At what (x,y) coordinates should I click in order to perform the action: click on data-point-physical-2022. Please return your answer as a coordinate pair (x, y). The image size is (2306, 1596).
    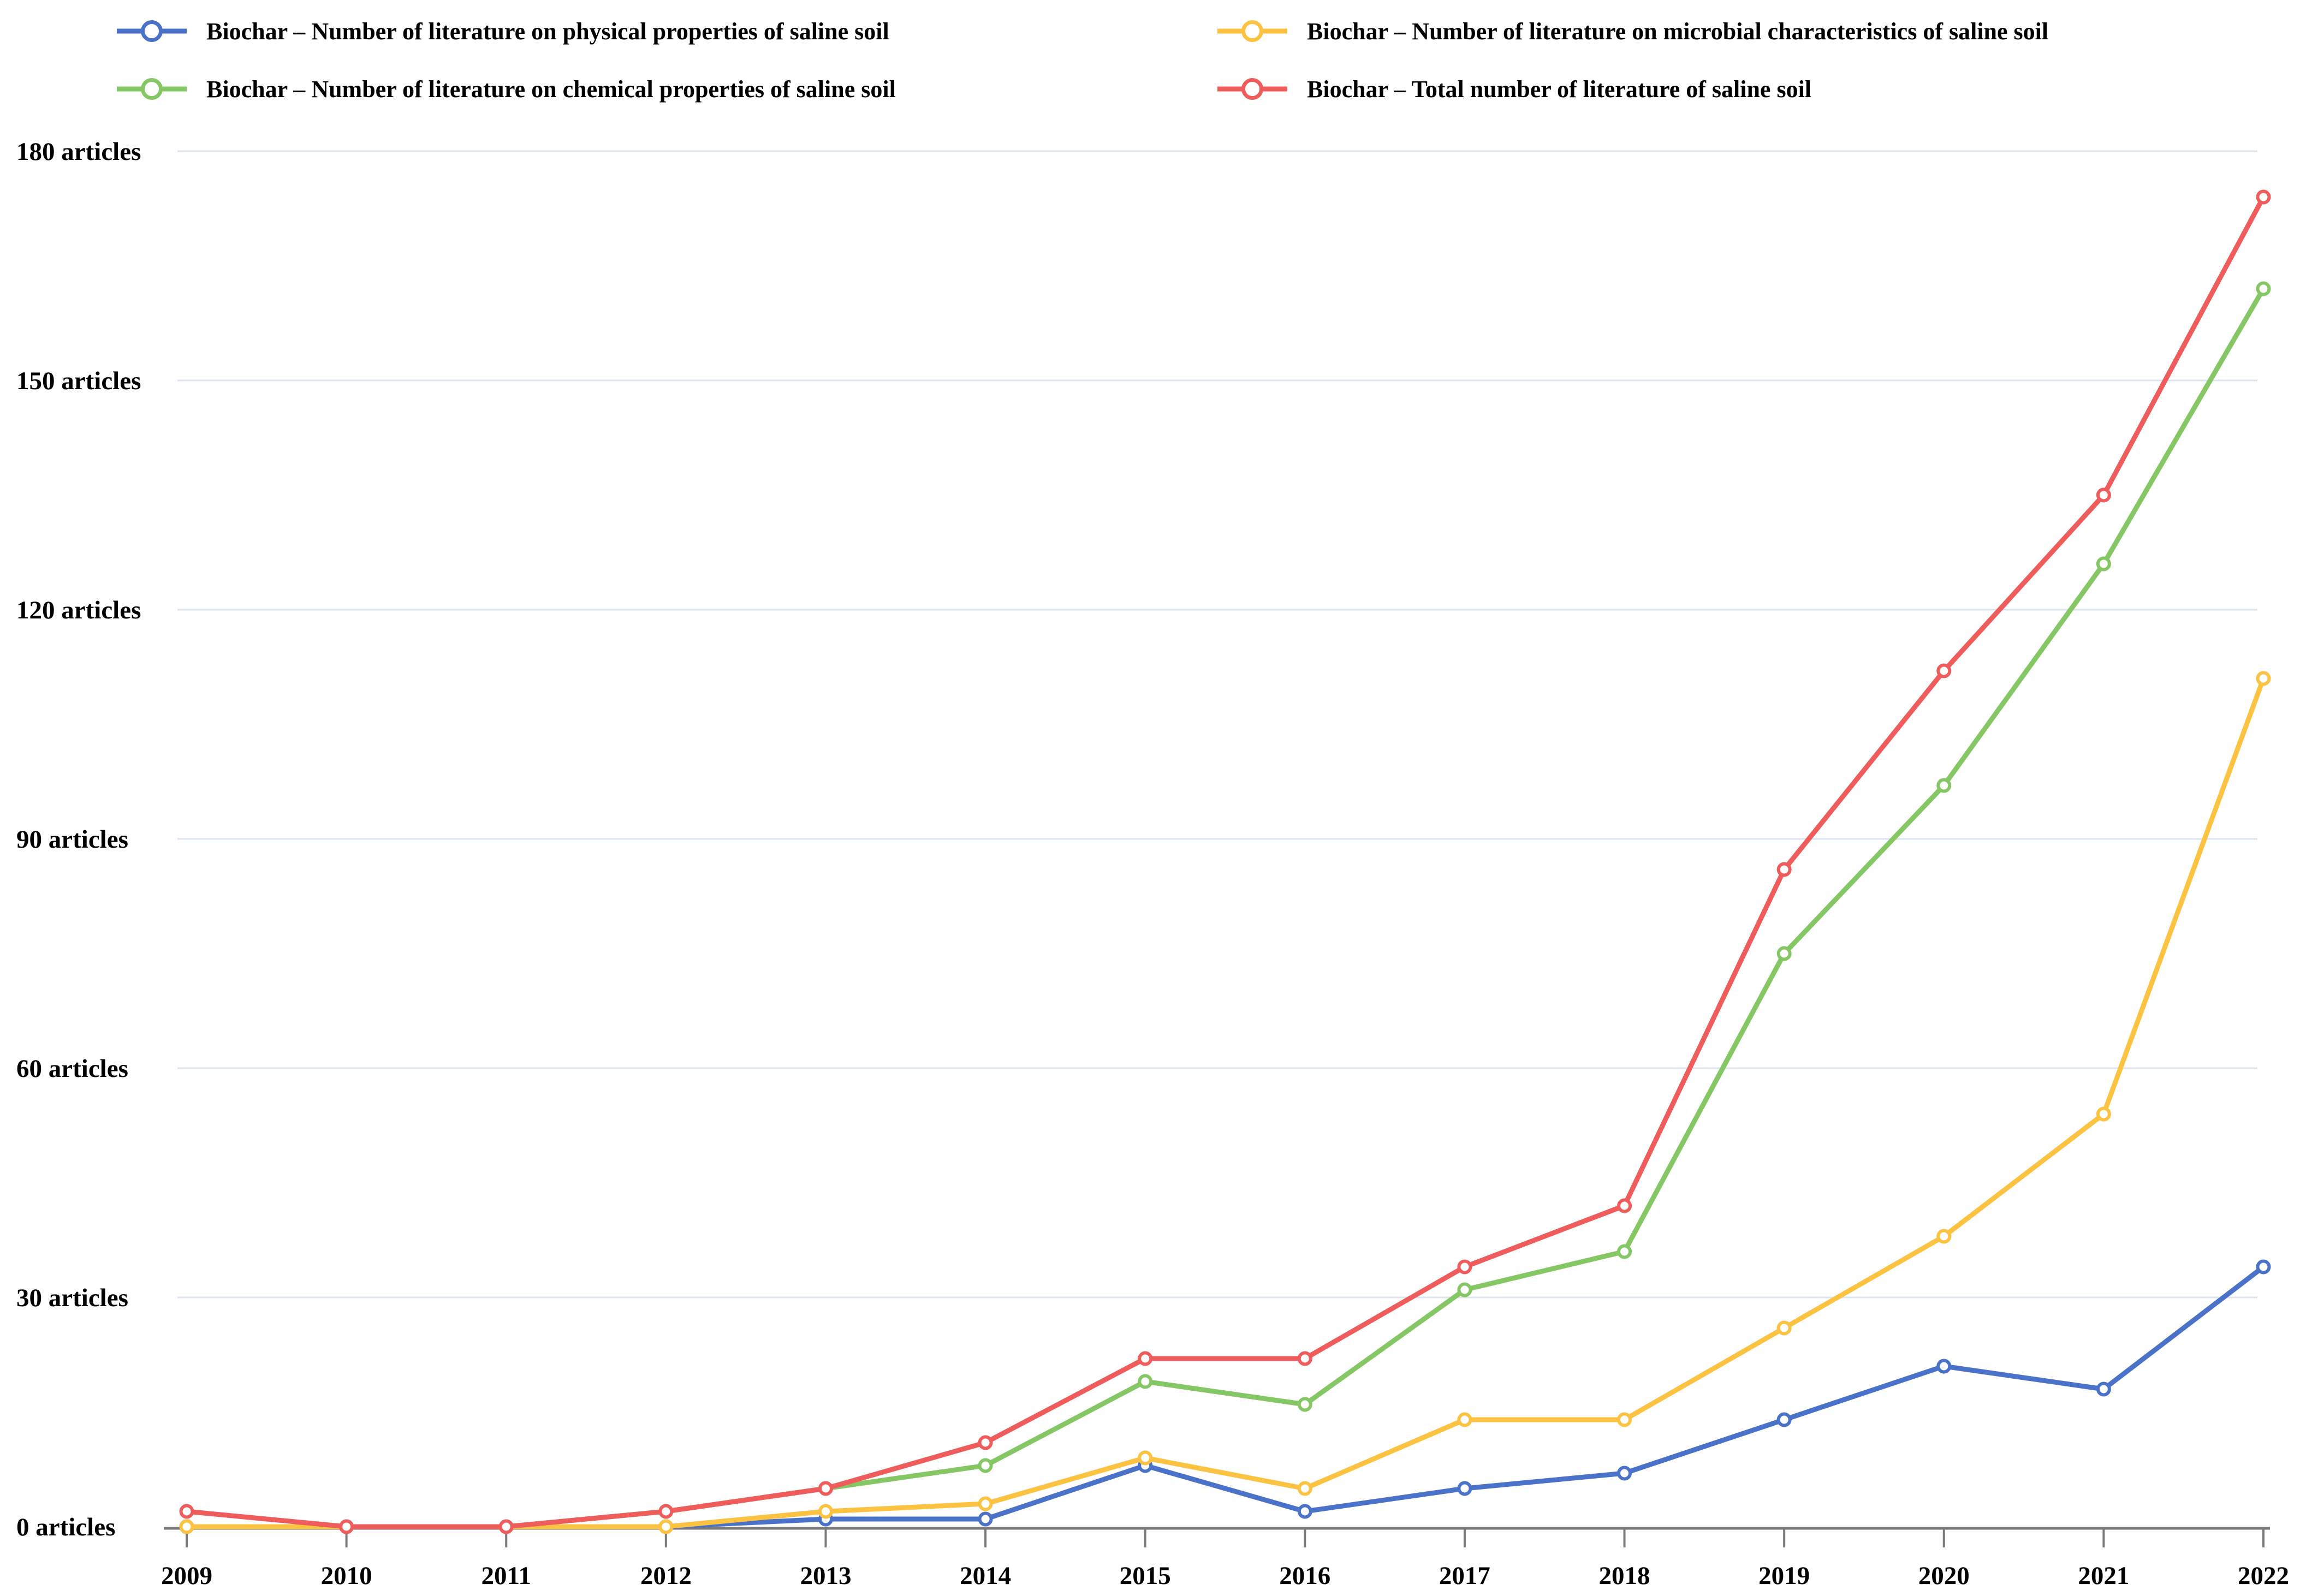
    Looking at the image, I should click on (2263, 1267).